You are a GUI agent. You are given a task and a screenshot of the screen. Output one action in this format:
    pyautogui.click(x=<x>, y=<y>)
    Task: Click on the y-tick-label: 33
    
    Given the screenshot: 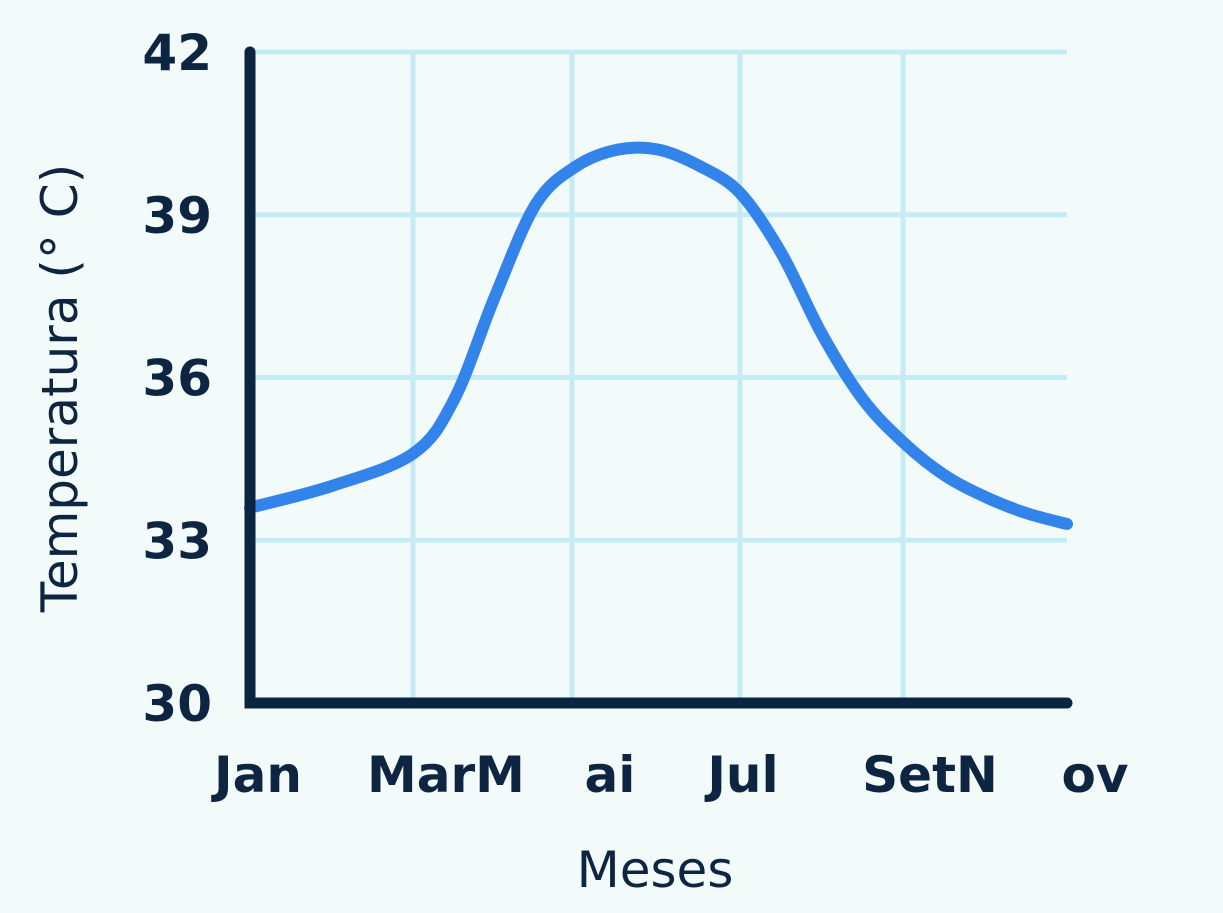 What is the action you would take?
    pyautogui.click(x=177, y=541)
    